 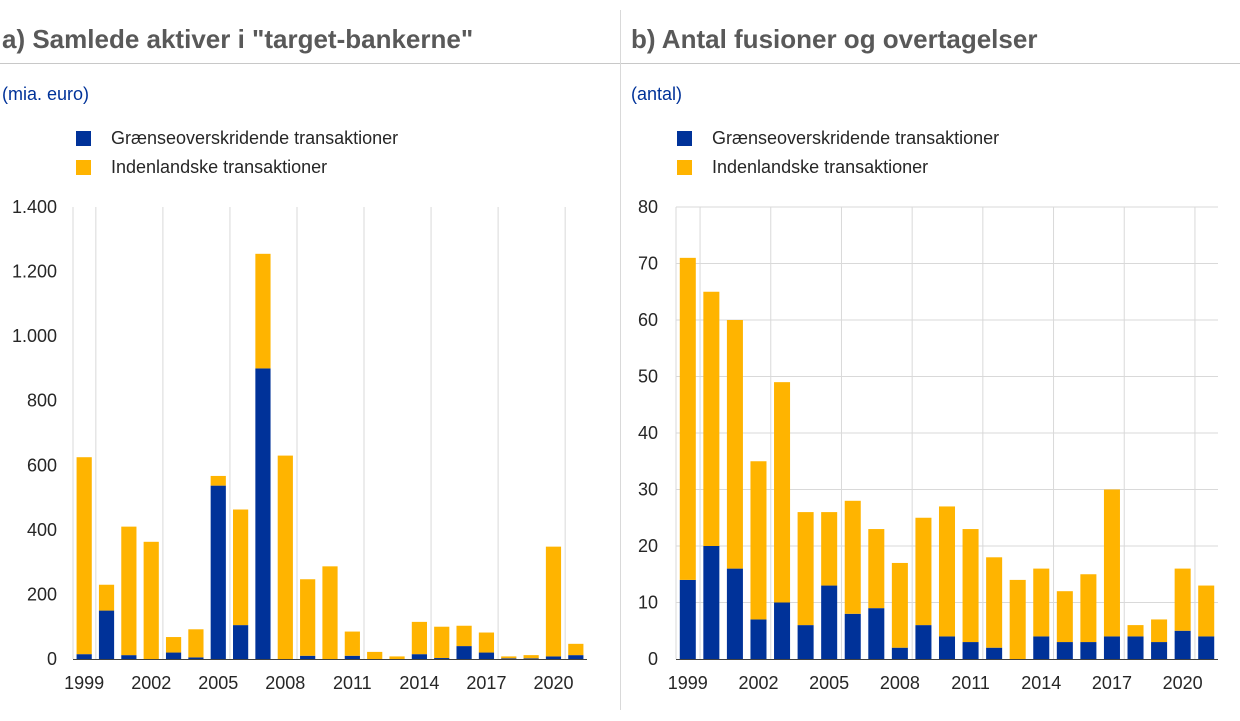 I want to click on legend-item-cross-border: Grænseoverskridende transaktioner, so click(x=838, y=138).